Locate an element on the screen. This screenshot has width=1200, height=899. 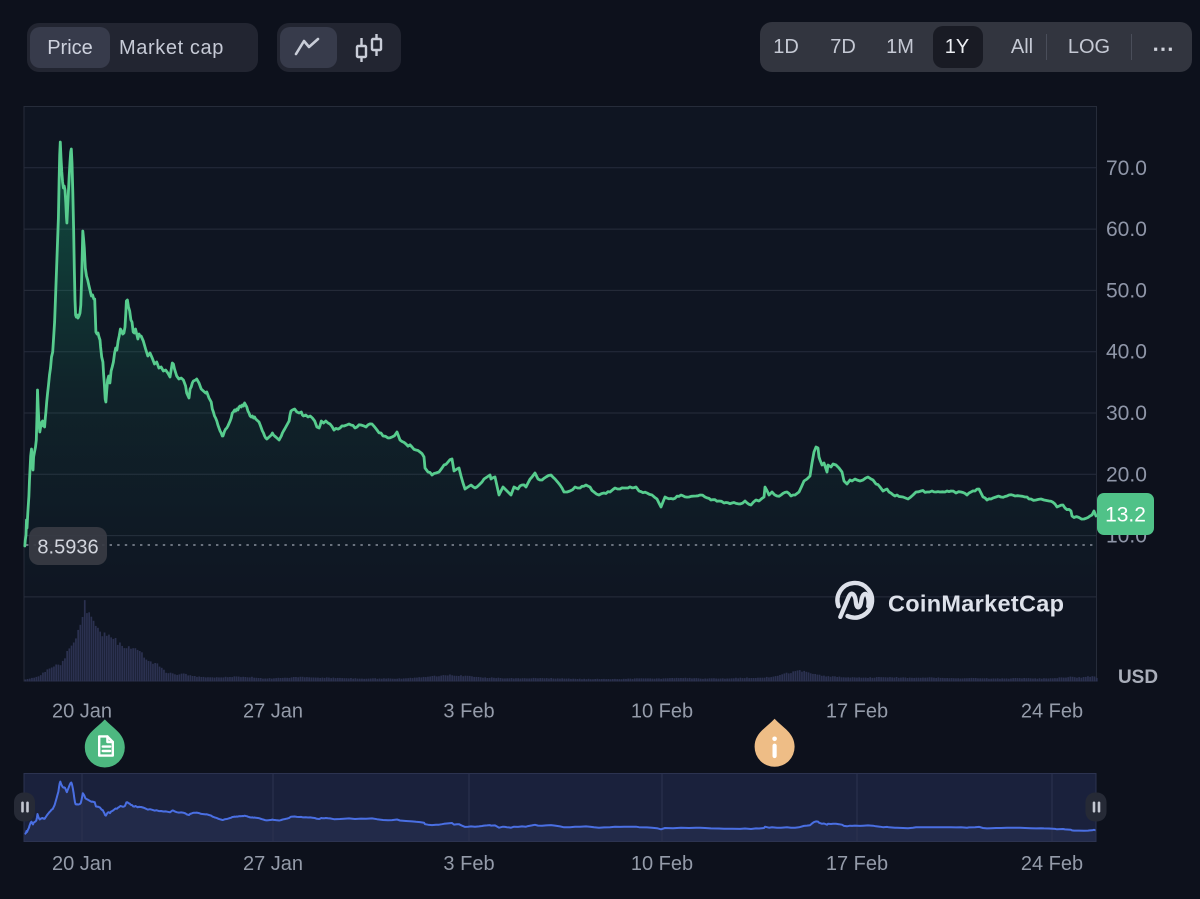
svg-text: 60.0 is located at coordinates (1126, 229).